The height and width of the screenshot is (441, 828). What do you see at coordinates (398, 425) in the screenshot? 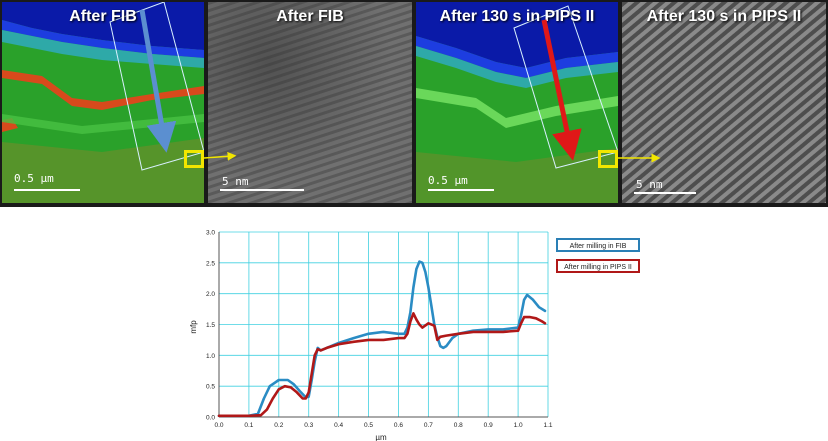
I see `x-tick-label: 0.6` at bounding box center [398, 425].